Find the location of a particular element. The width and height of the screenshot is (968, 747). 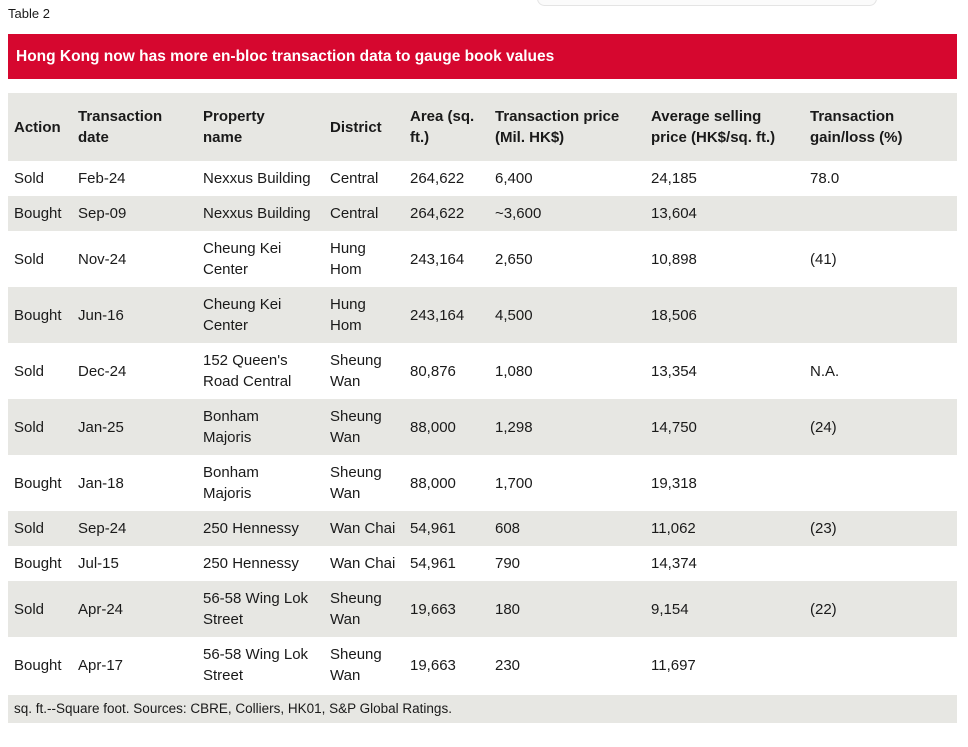

cell-date: Sep-24 is located at coordinates (102, 528).